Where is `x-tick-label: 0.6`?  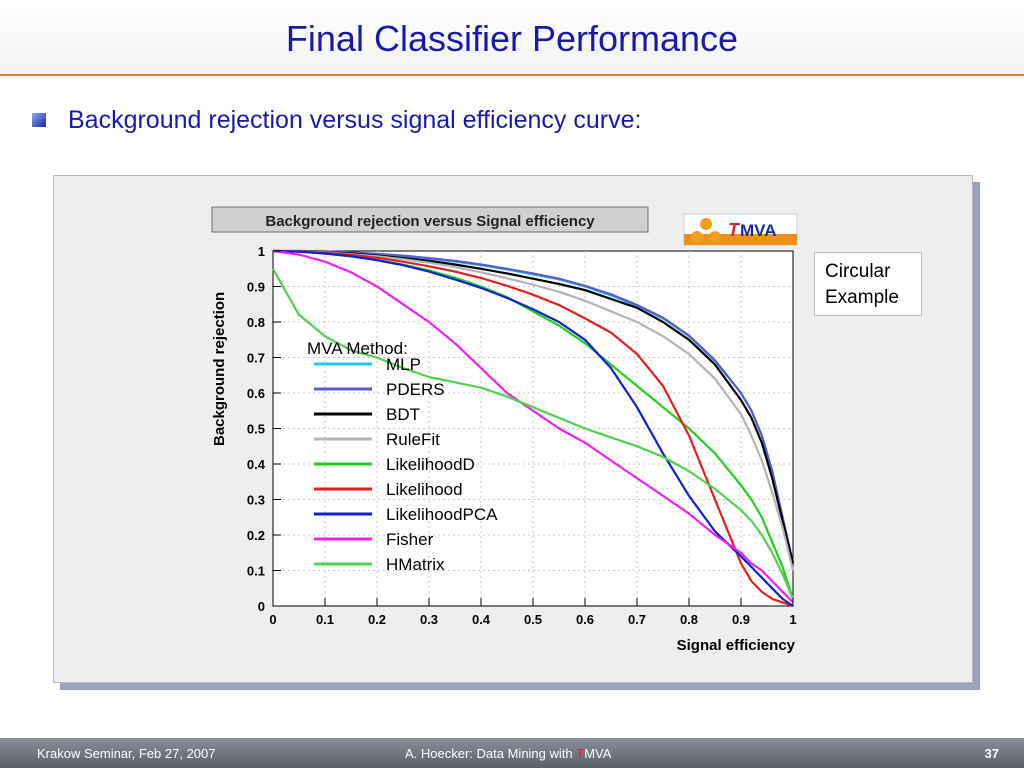
x-tick-label: 0.6 is located at coordinates (585, 619).